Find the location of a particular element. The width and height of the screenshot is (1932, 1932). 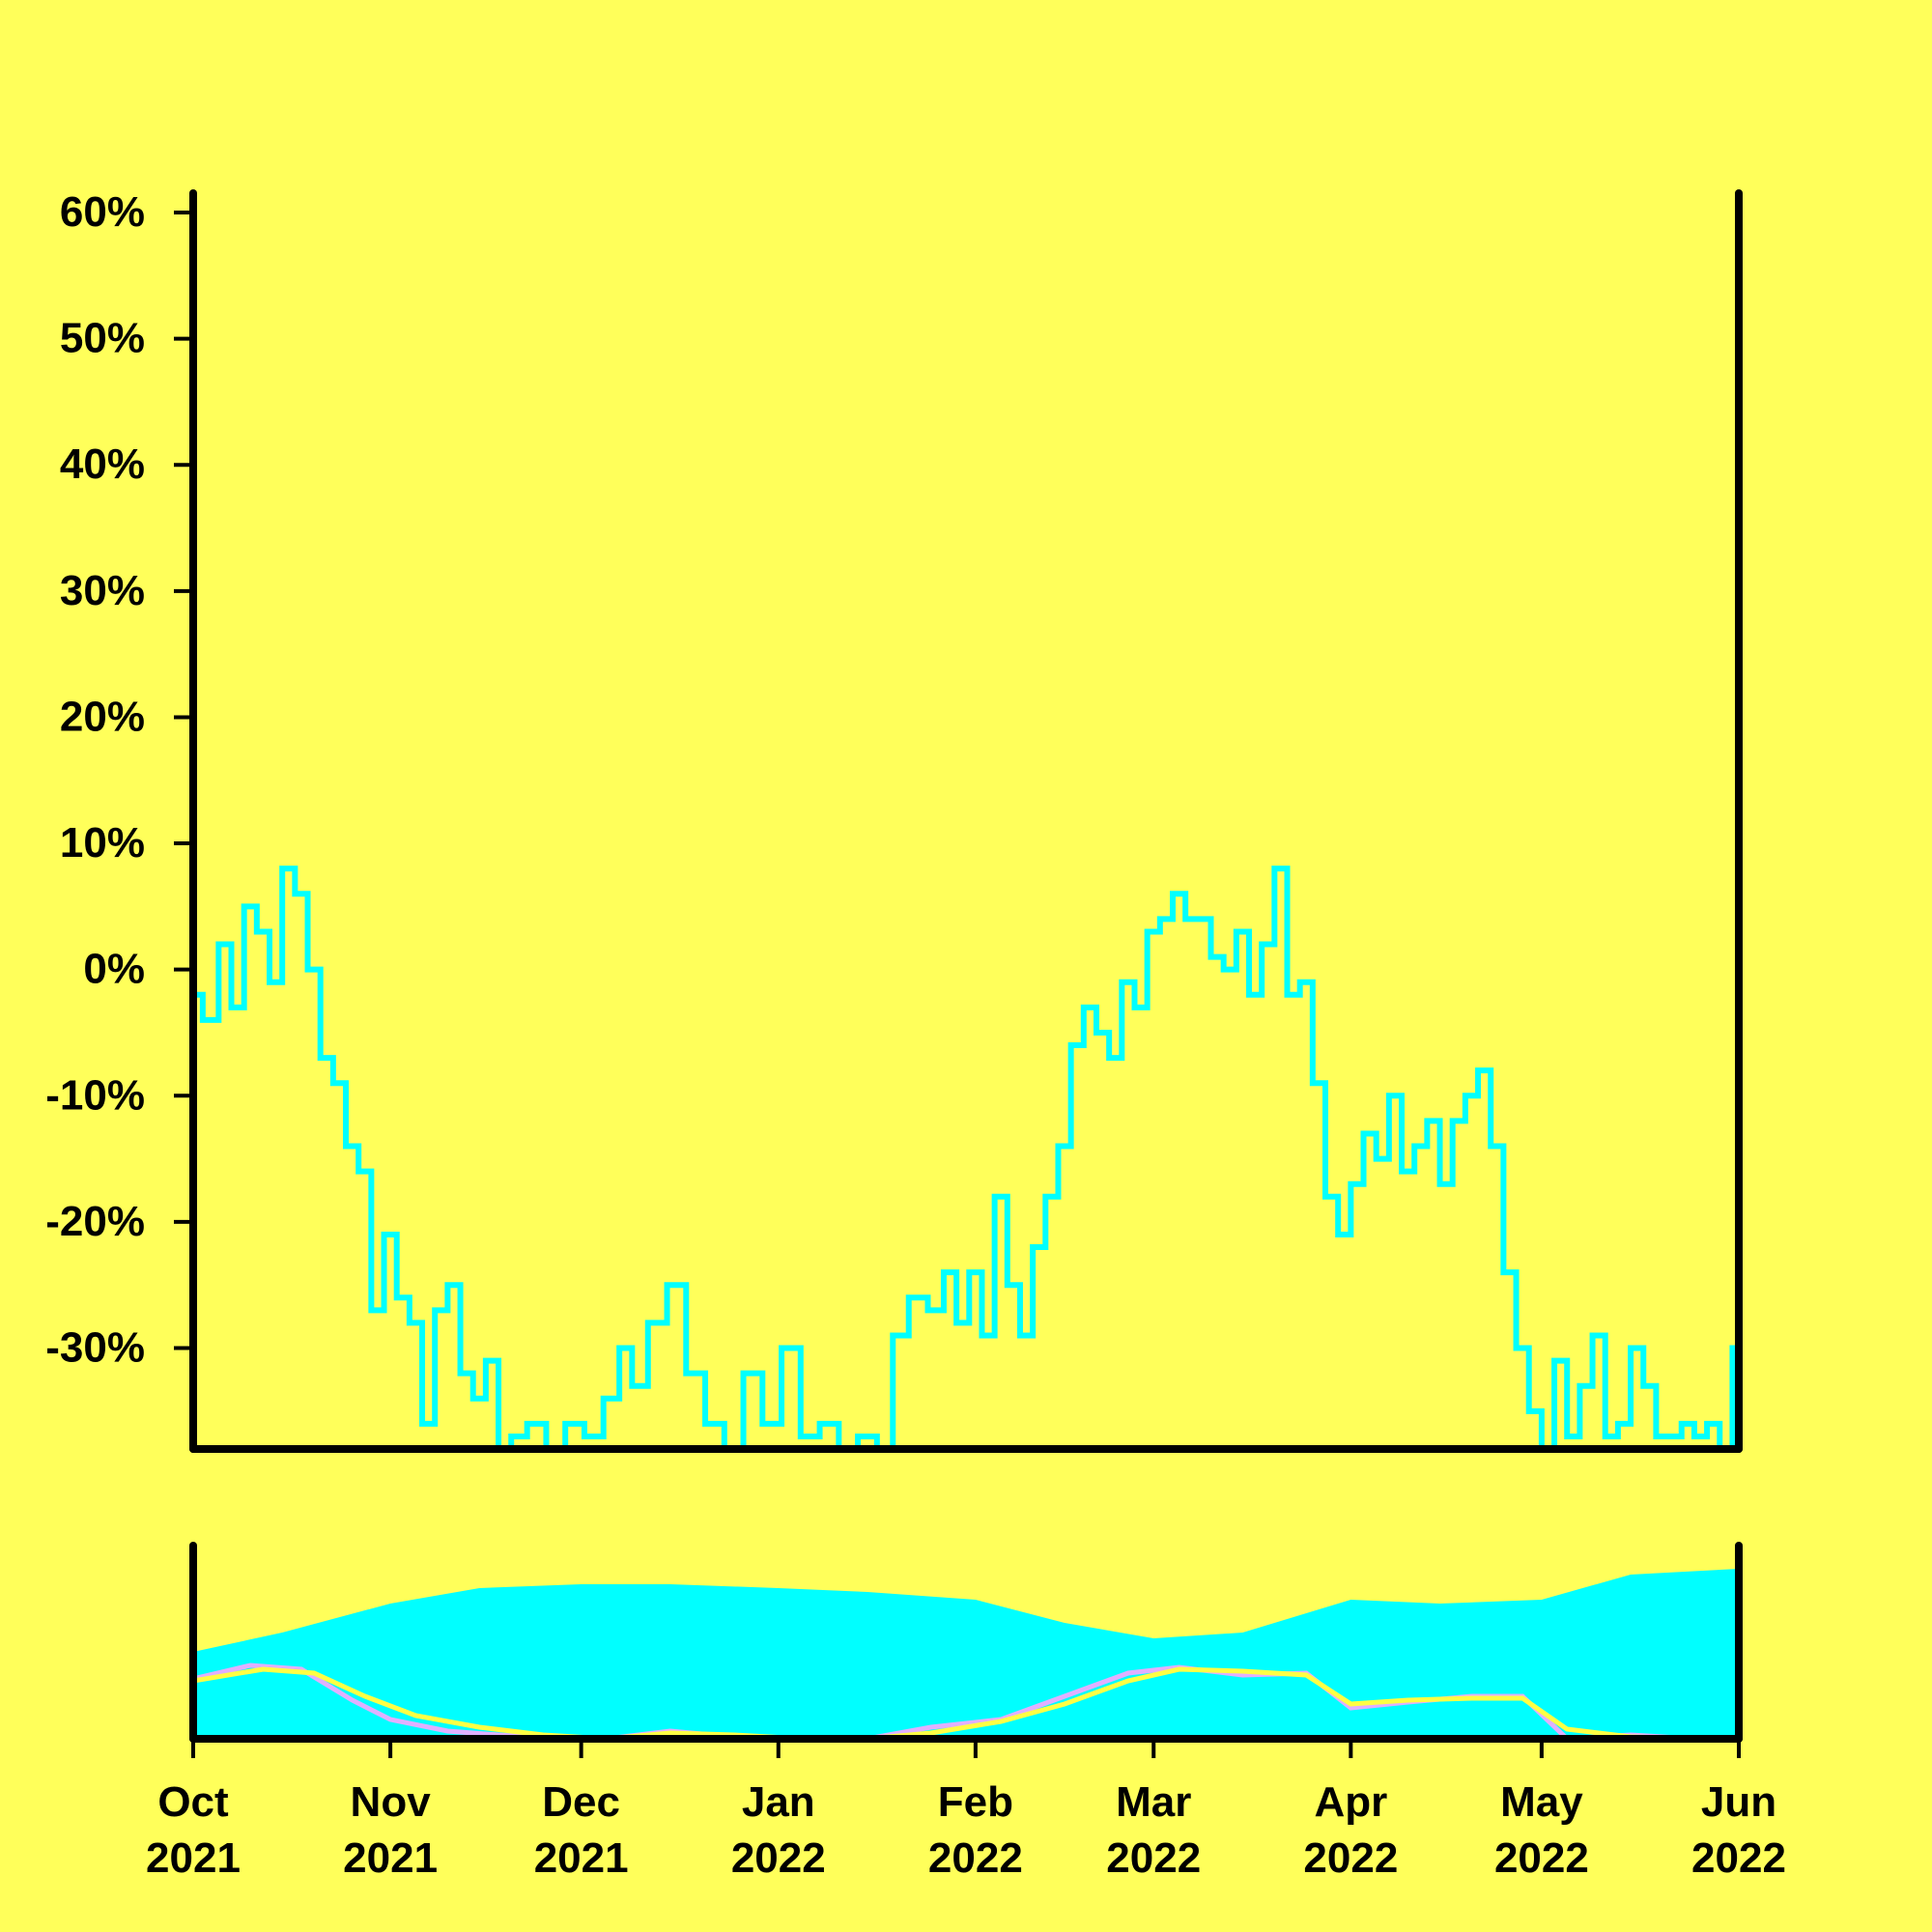

y-tick-label: 10% is located at coordinates (102, 843).